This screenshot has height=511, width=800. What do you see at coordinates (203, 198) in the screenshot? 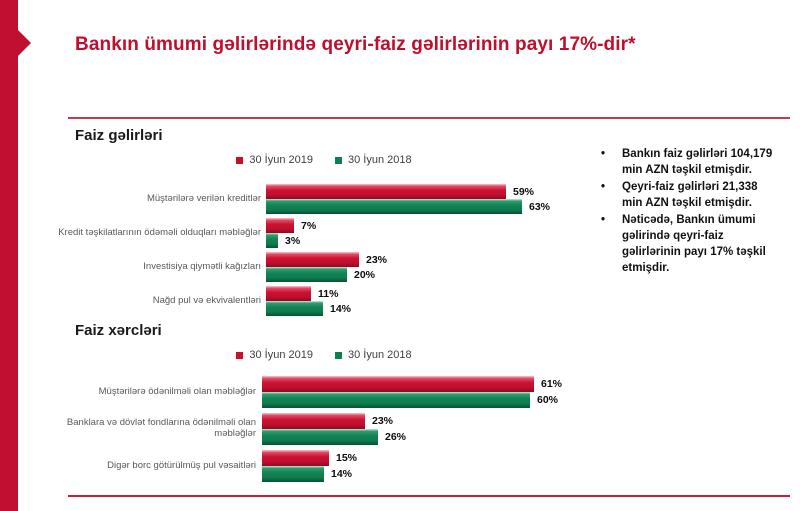
I see `category-label: Müştərilərə verilən kreditlər` at bounding box center [203, 198].